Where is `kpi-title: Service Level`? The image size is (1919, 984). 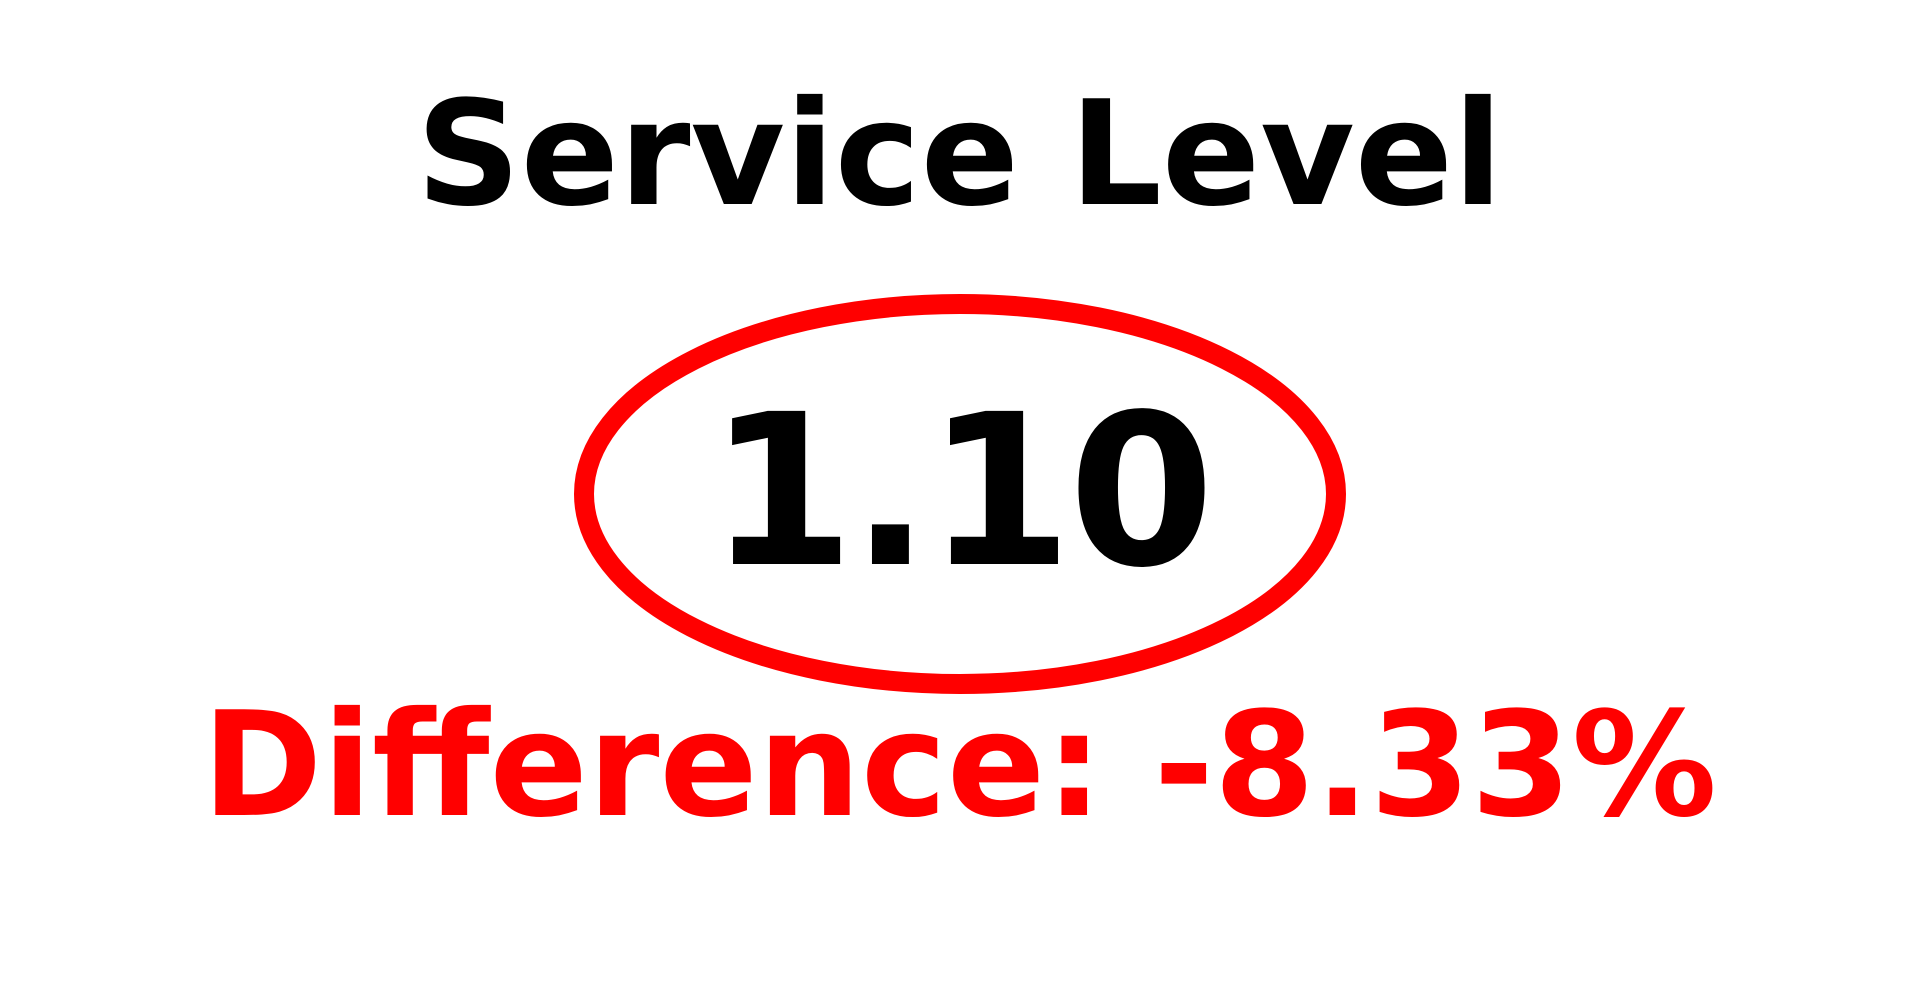
kpi-title: Service Level is located at coordinates (959, 154).